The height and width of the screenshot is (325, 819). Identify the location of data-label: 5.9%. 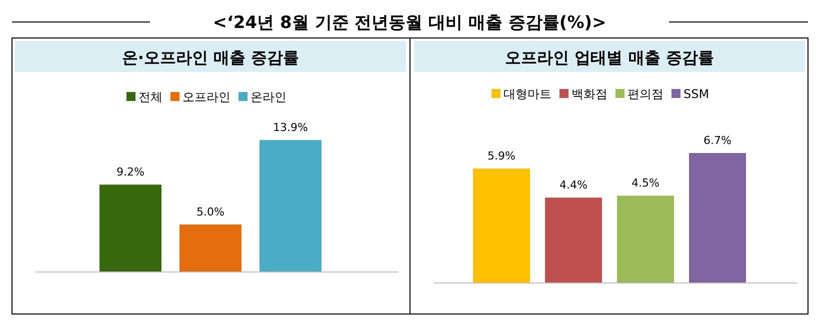
(502, 156).